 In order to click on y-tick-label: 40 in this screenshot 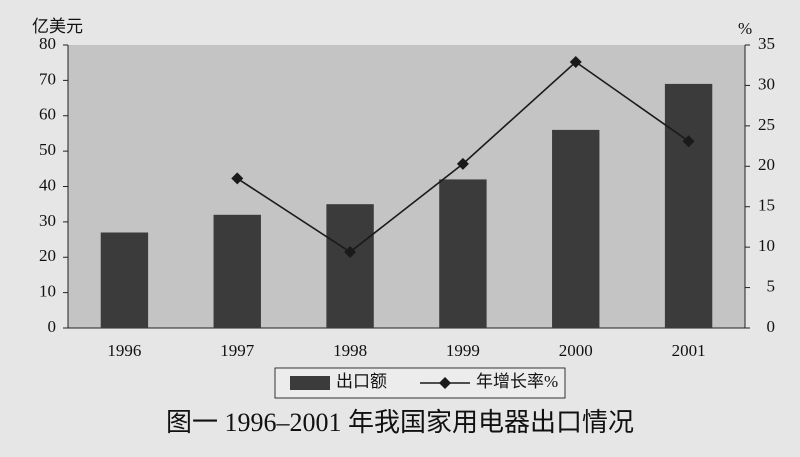, I will do `click(47, 184)`.